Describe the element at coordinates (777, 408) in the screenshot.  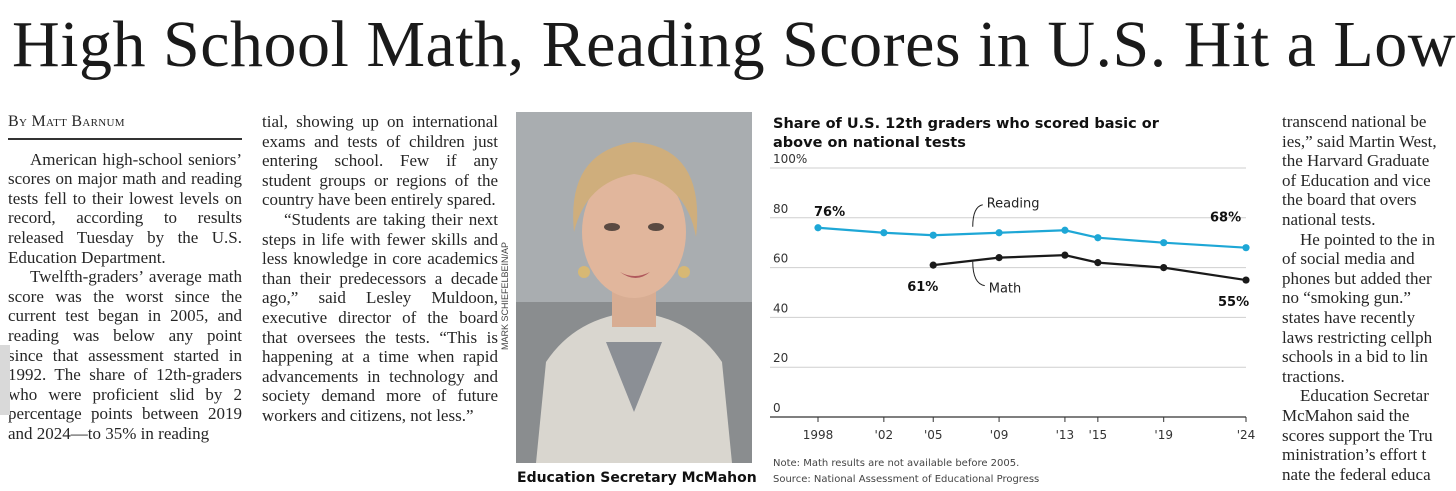
I see `y-tick-label: 0` at that location.